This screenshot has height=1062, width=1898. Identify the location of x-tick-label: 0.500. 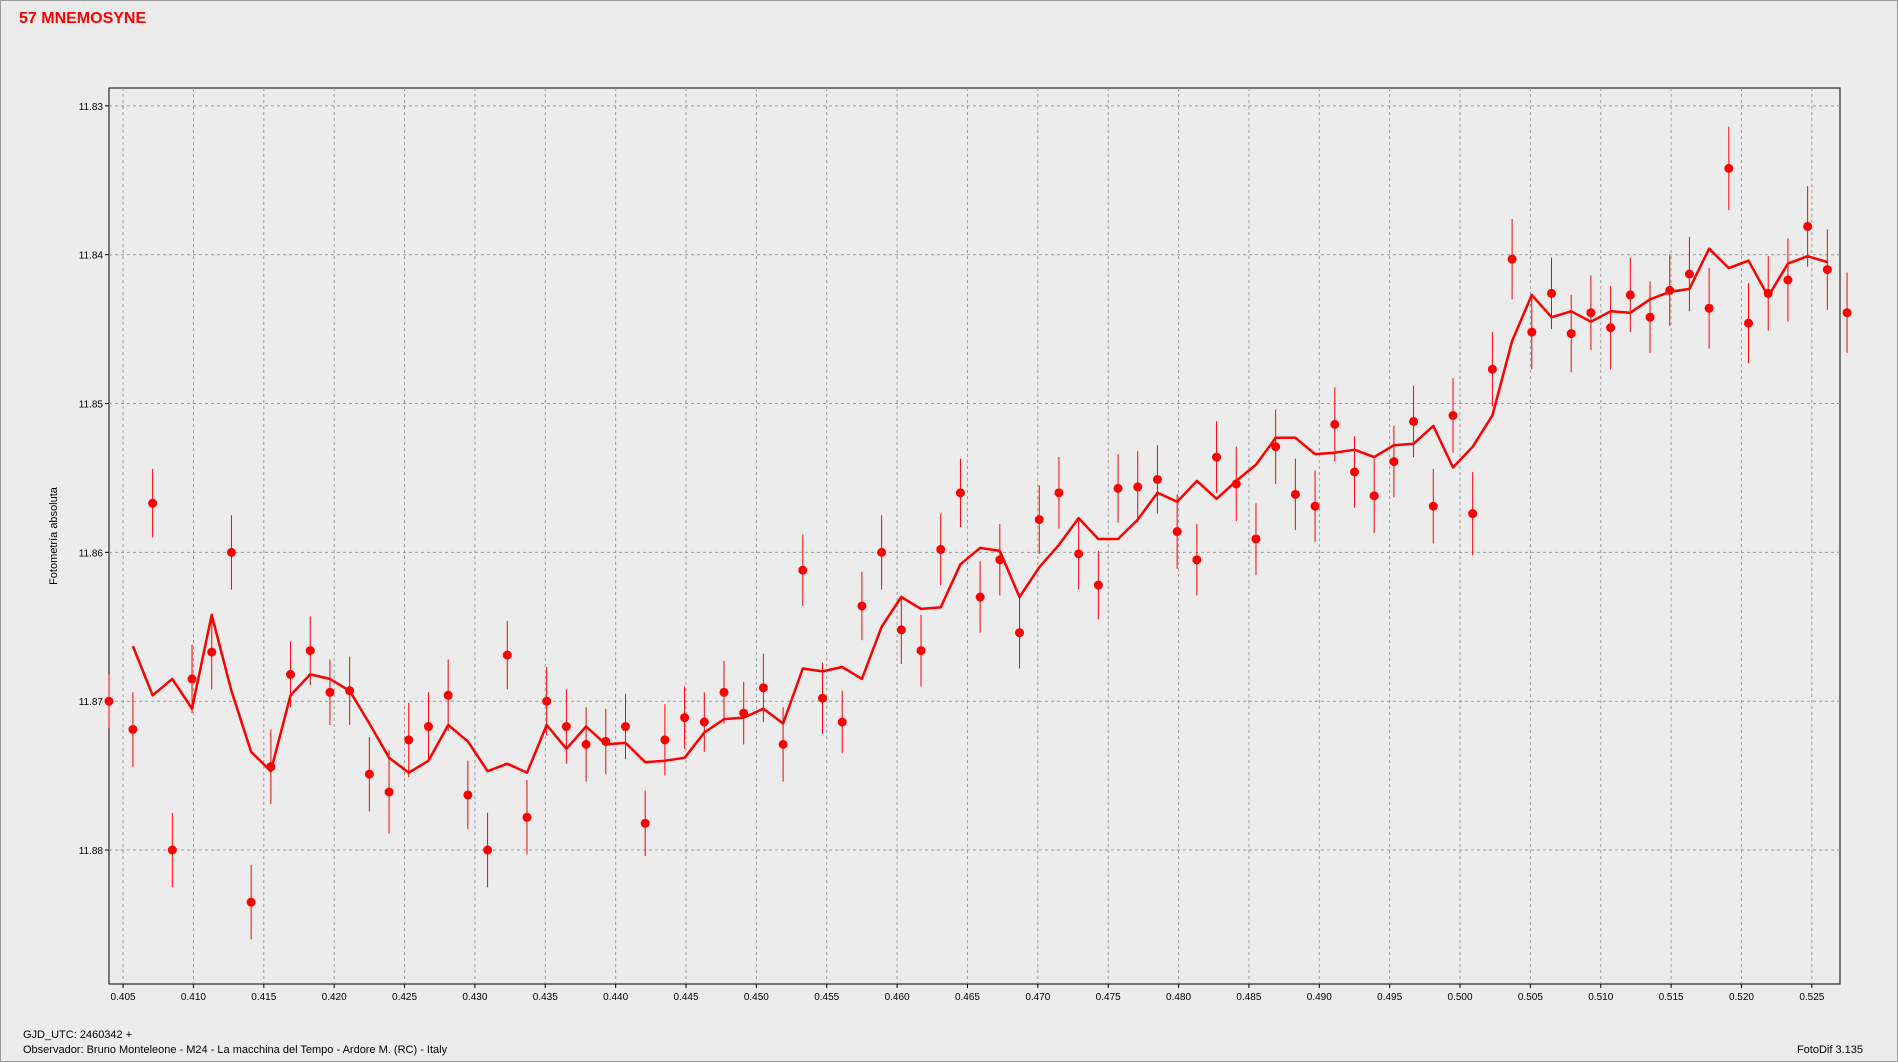
(1460, 997).